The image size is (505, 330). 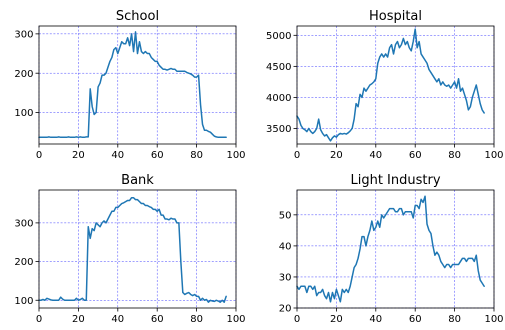 I want to click on chart-title: Light Industry, so click(x=395, y=180).